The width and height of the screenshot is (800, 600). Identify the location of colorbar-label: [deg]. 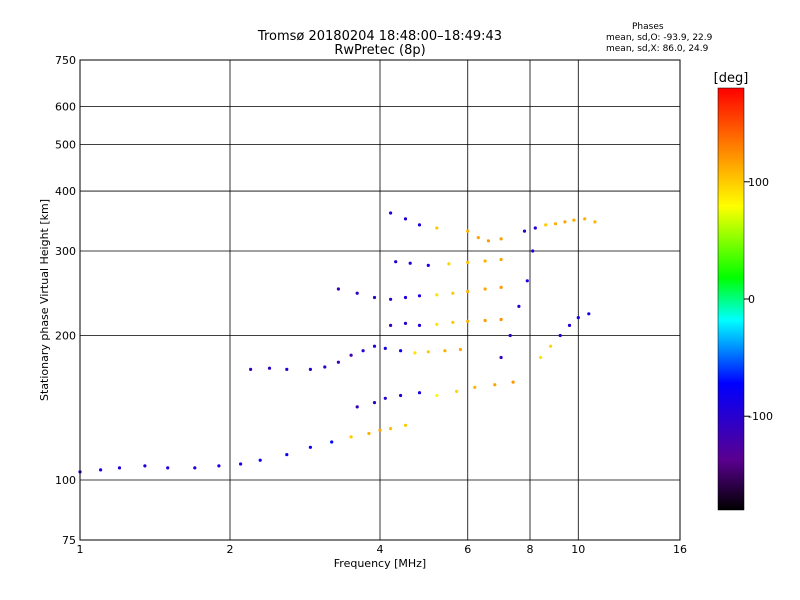
(731, 78).